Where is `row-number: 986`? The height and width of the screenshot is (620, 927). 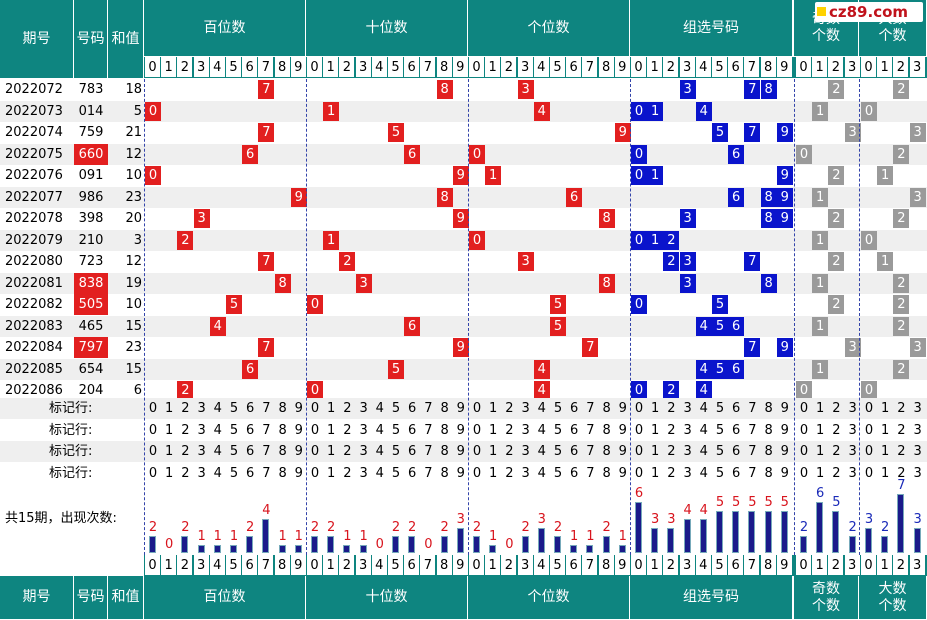
row-number: 986 is located at coordinates (91, 197).